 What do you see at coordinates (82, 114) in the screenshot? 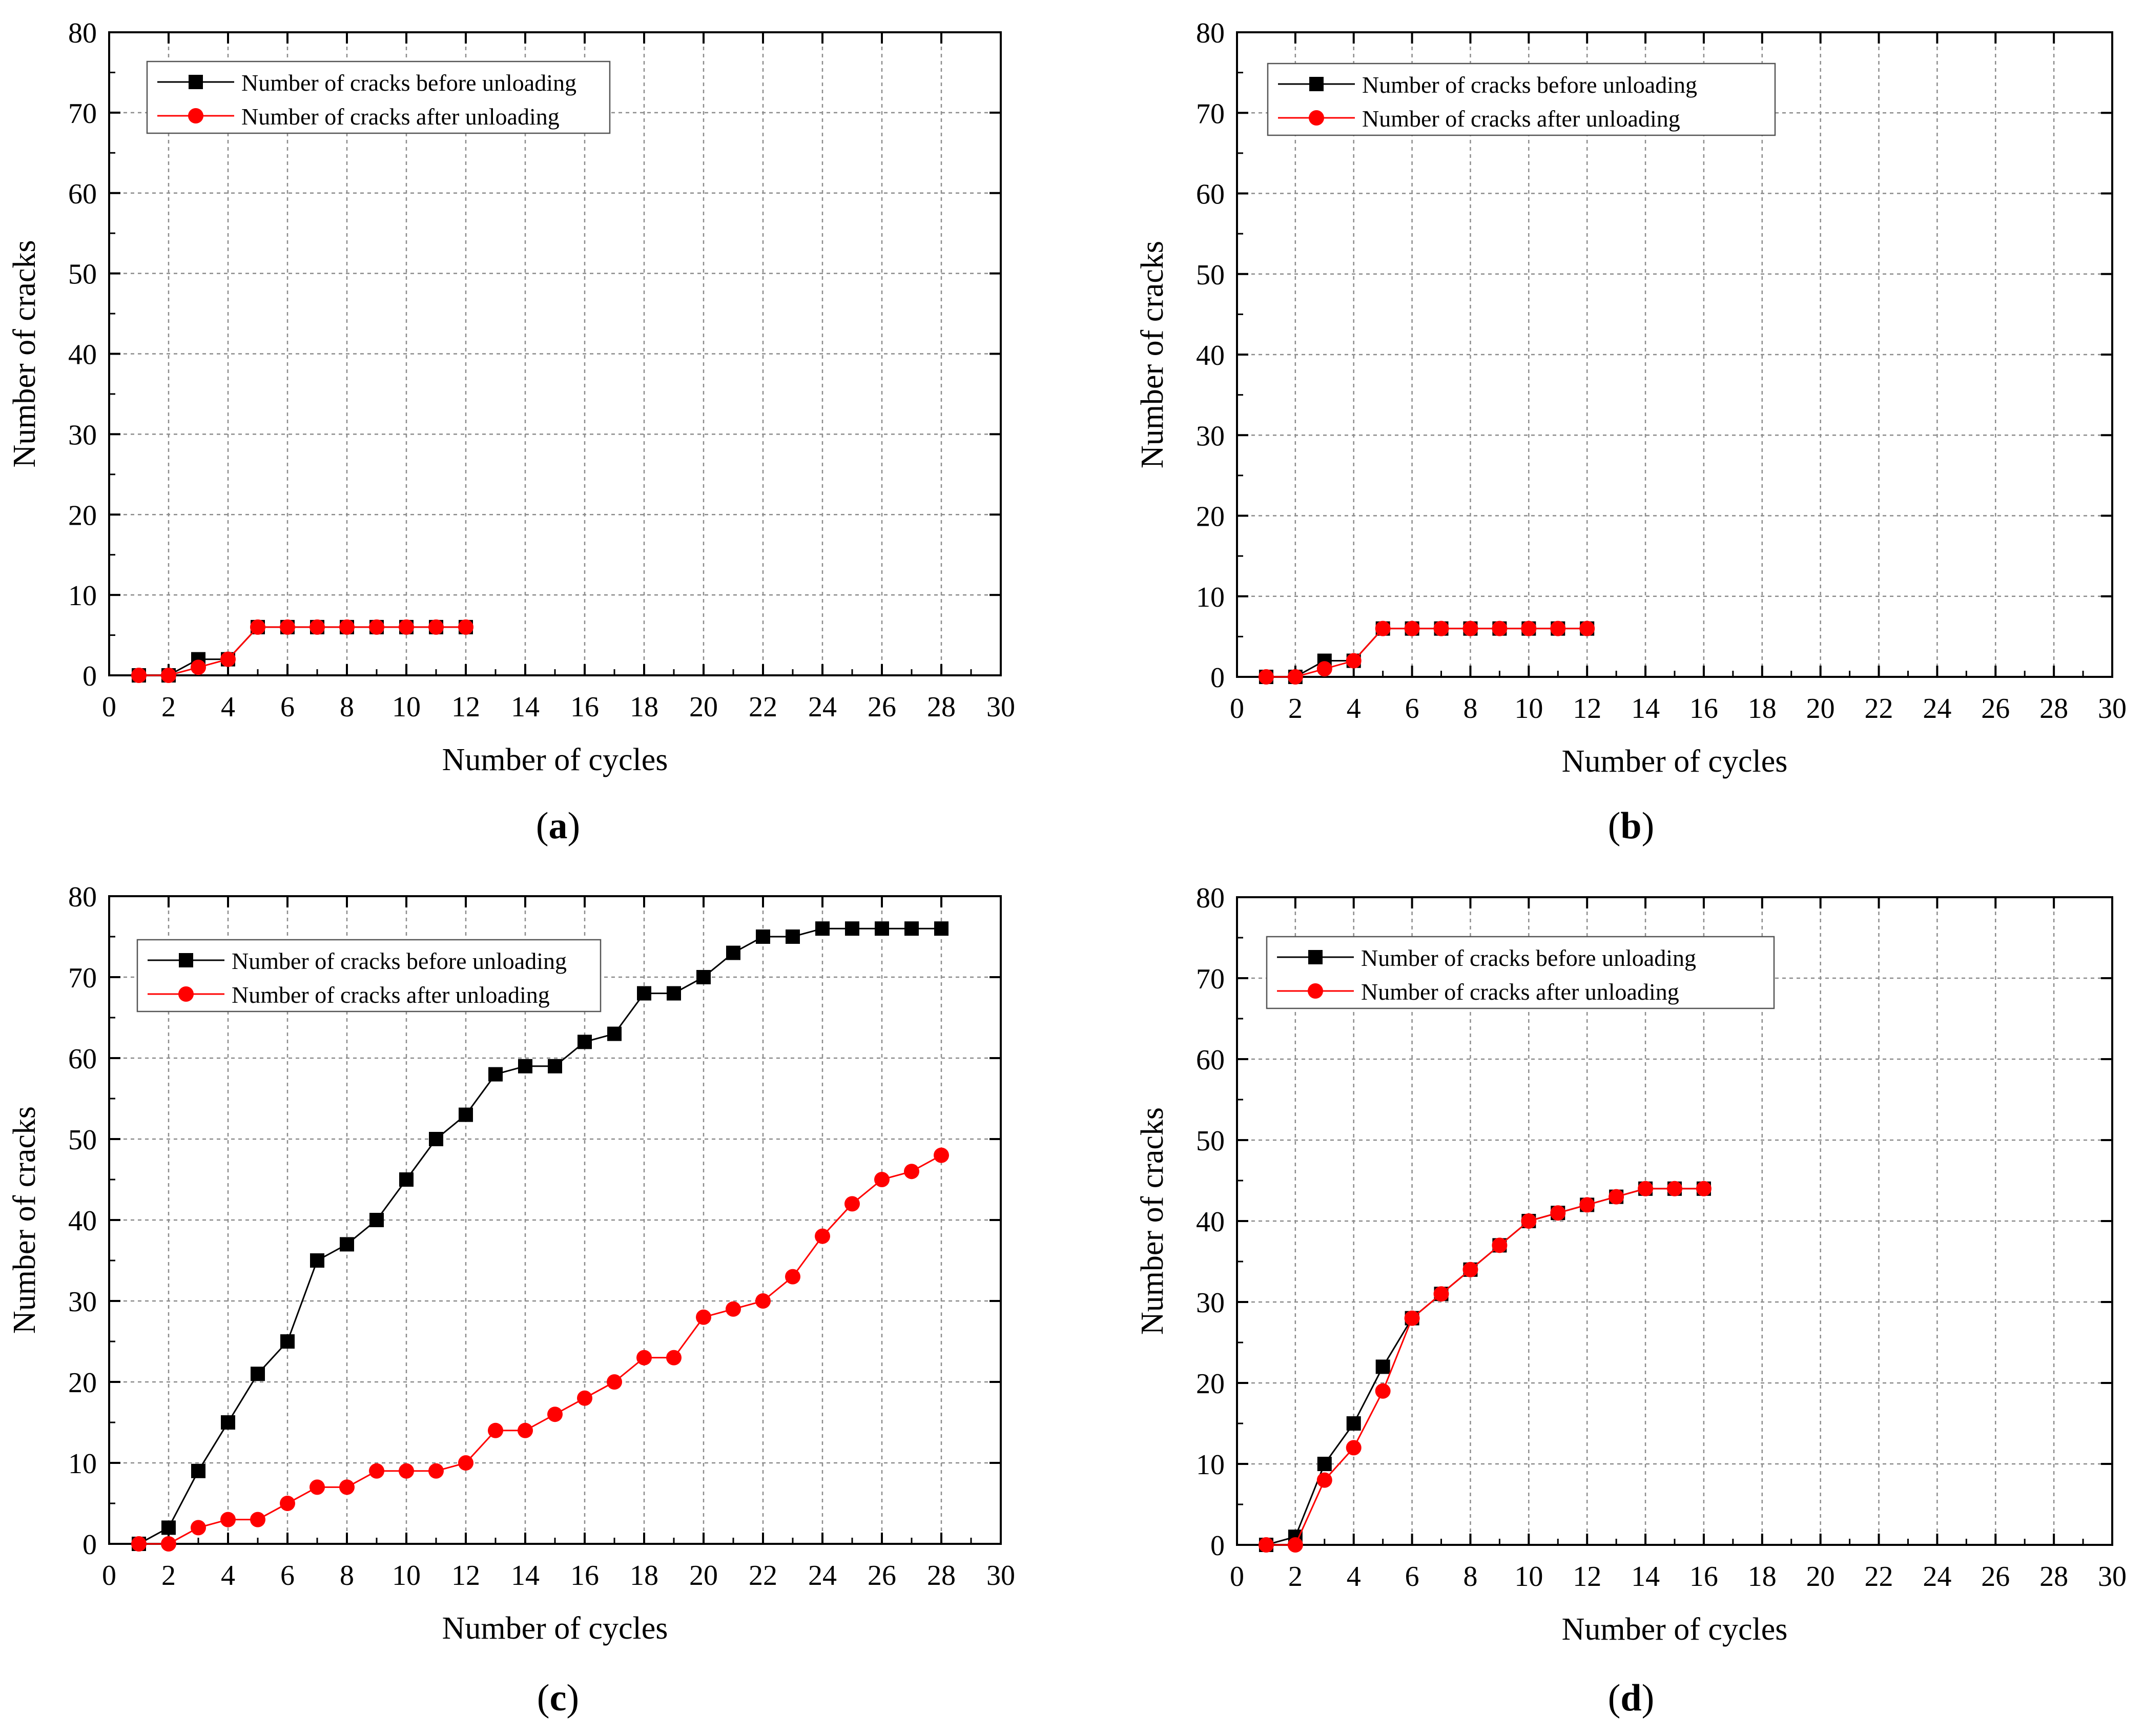
I see `y-tick-label: 70` at bounding box center [82, 114].